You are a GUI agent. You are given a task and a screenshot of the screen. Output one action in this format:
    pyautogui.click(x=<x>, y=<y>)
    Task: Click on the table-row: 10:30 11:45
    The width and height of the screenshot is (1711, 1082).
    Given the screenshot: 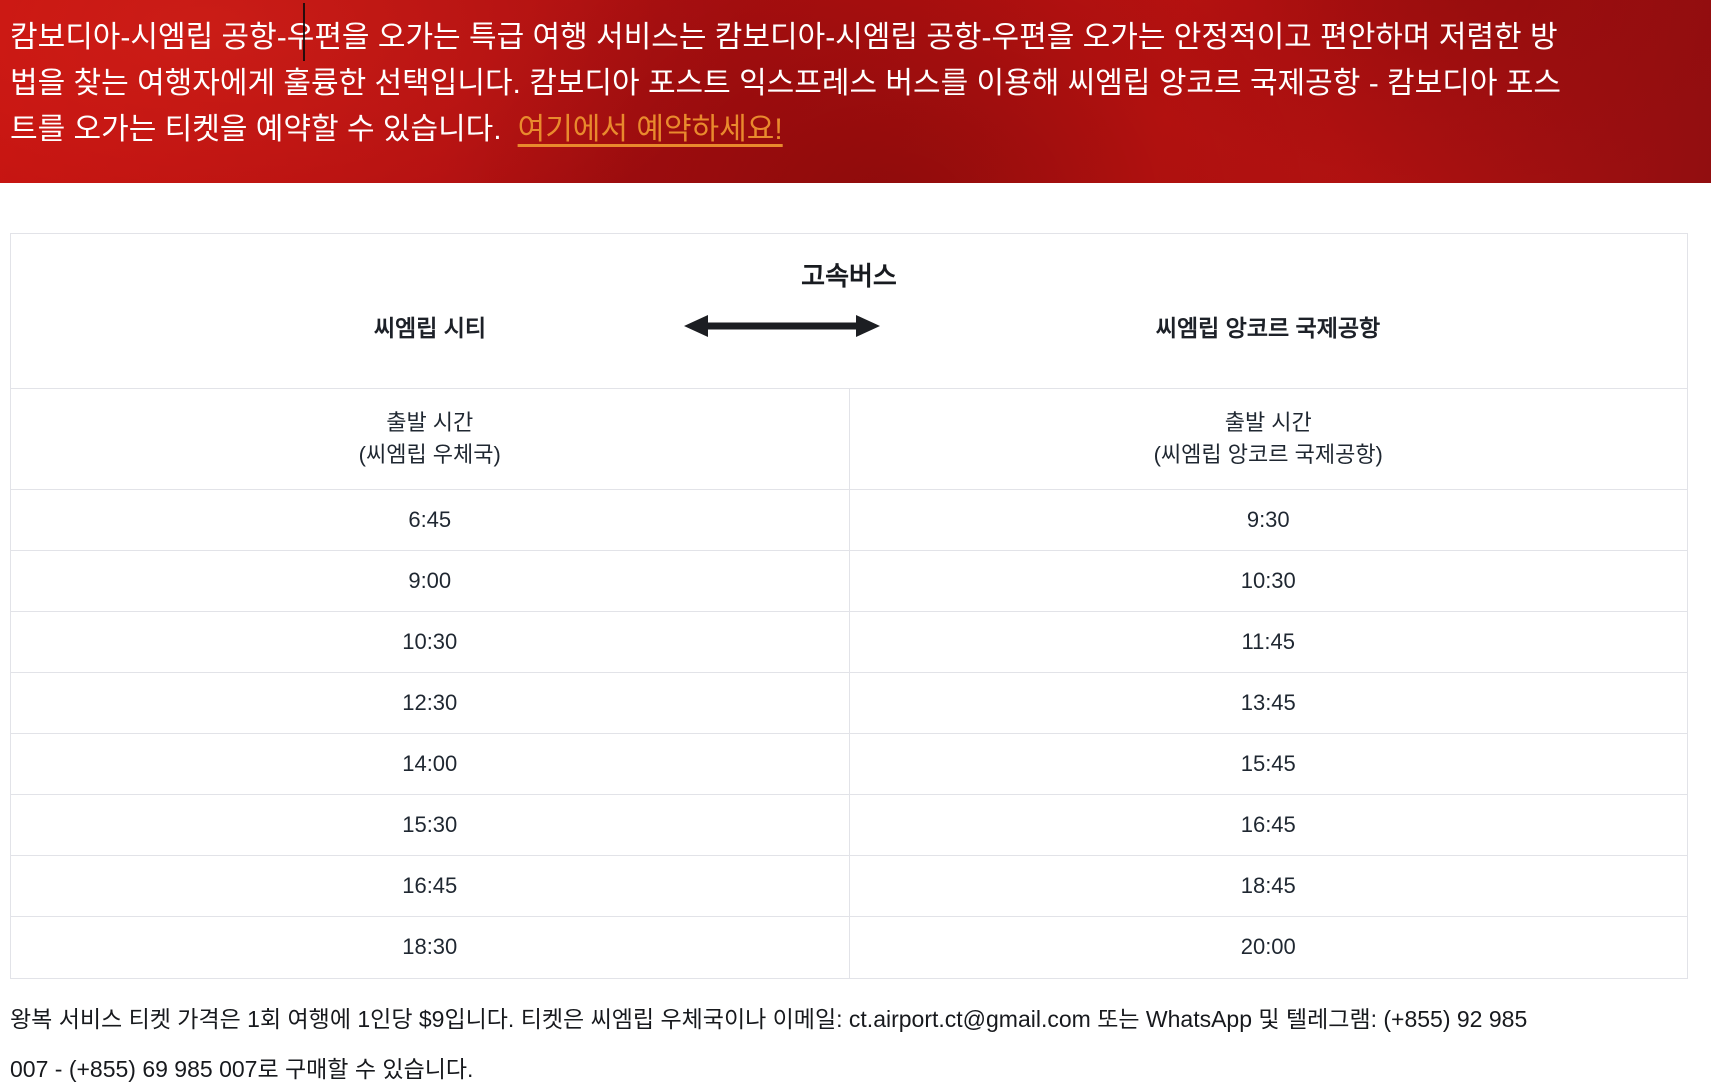 What is the action you would take?
    pyautogui.click(x=849, y=642)
    